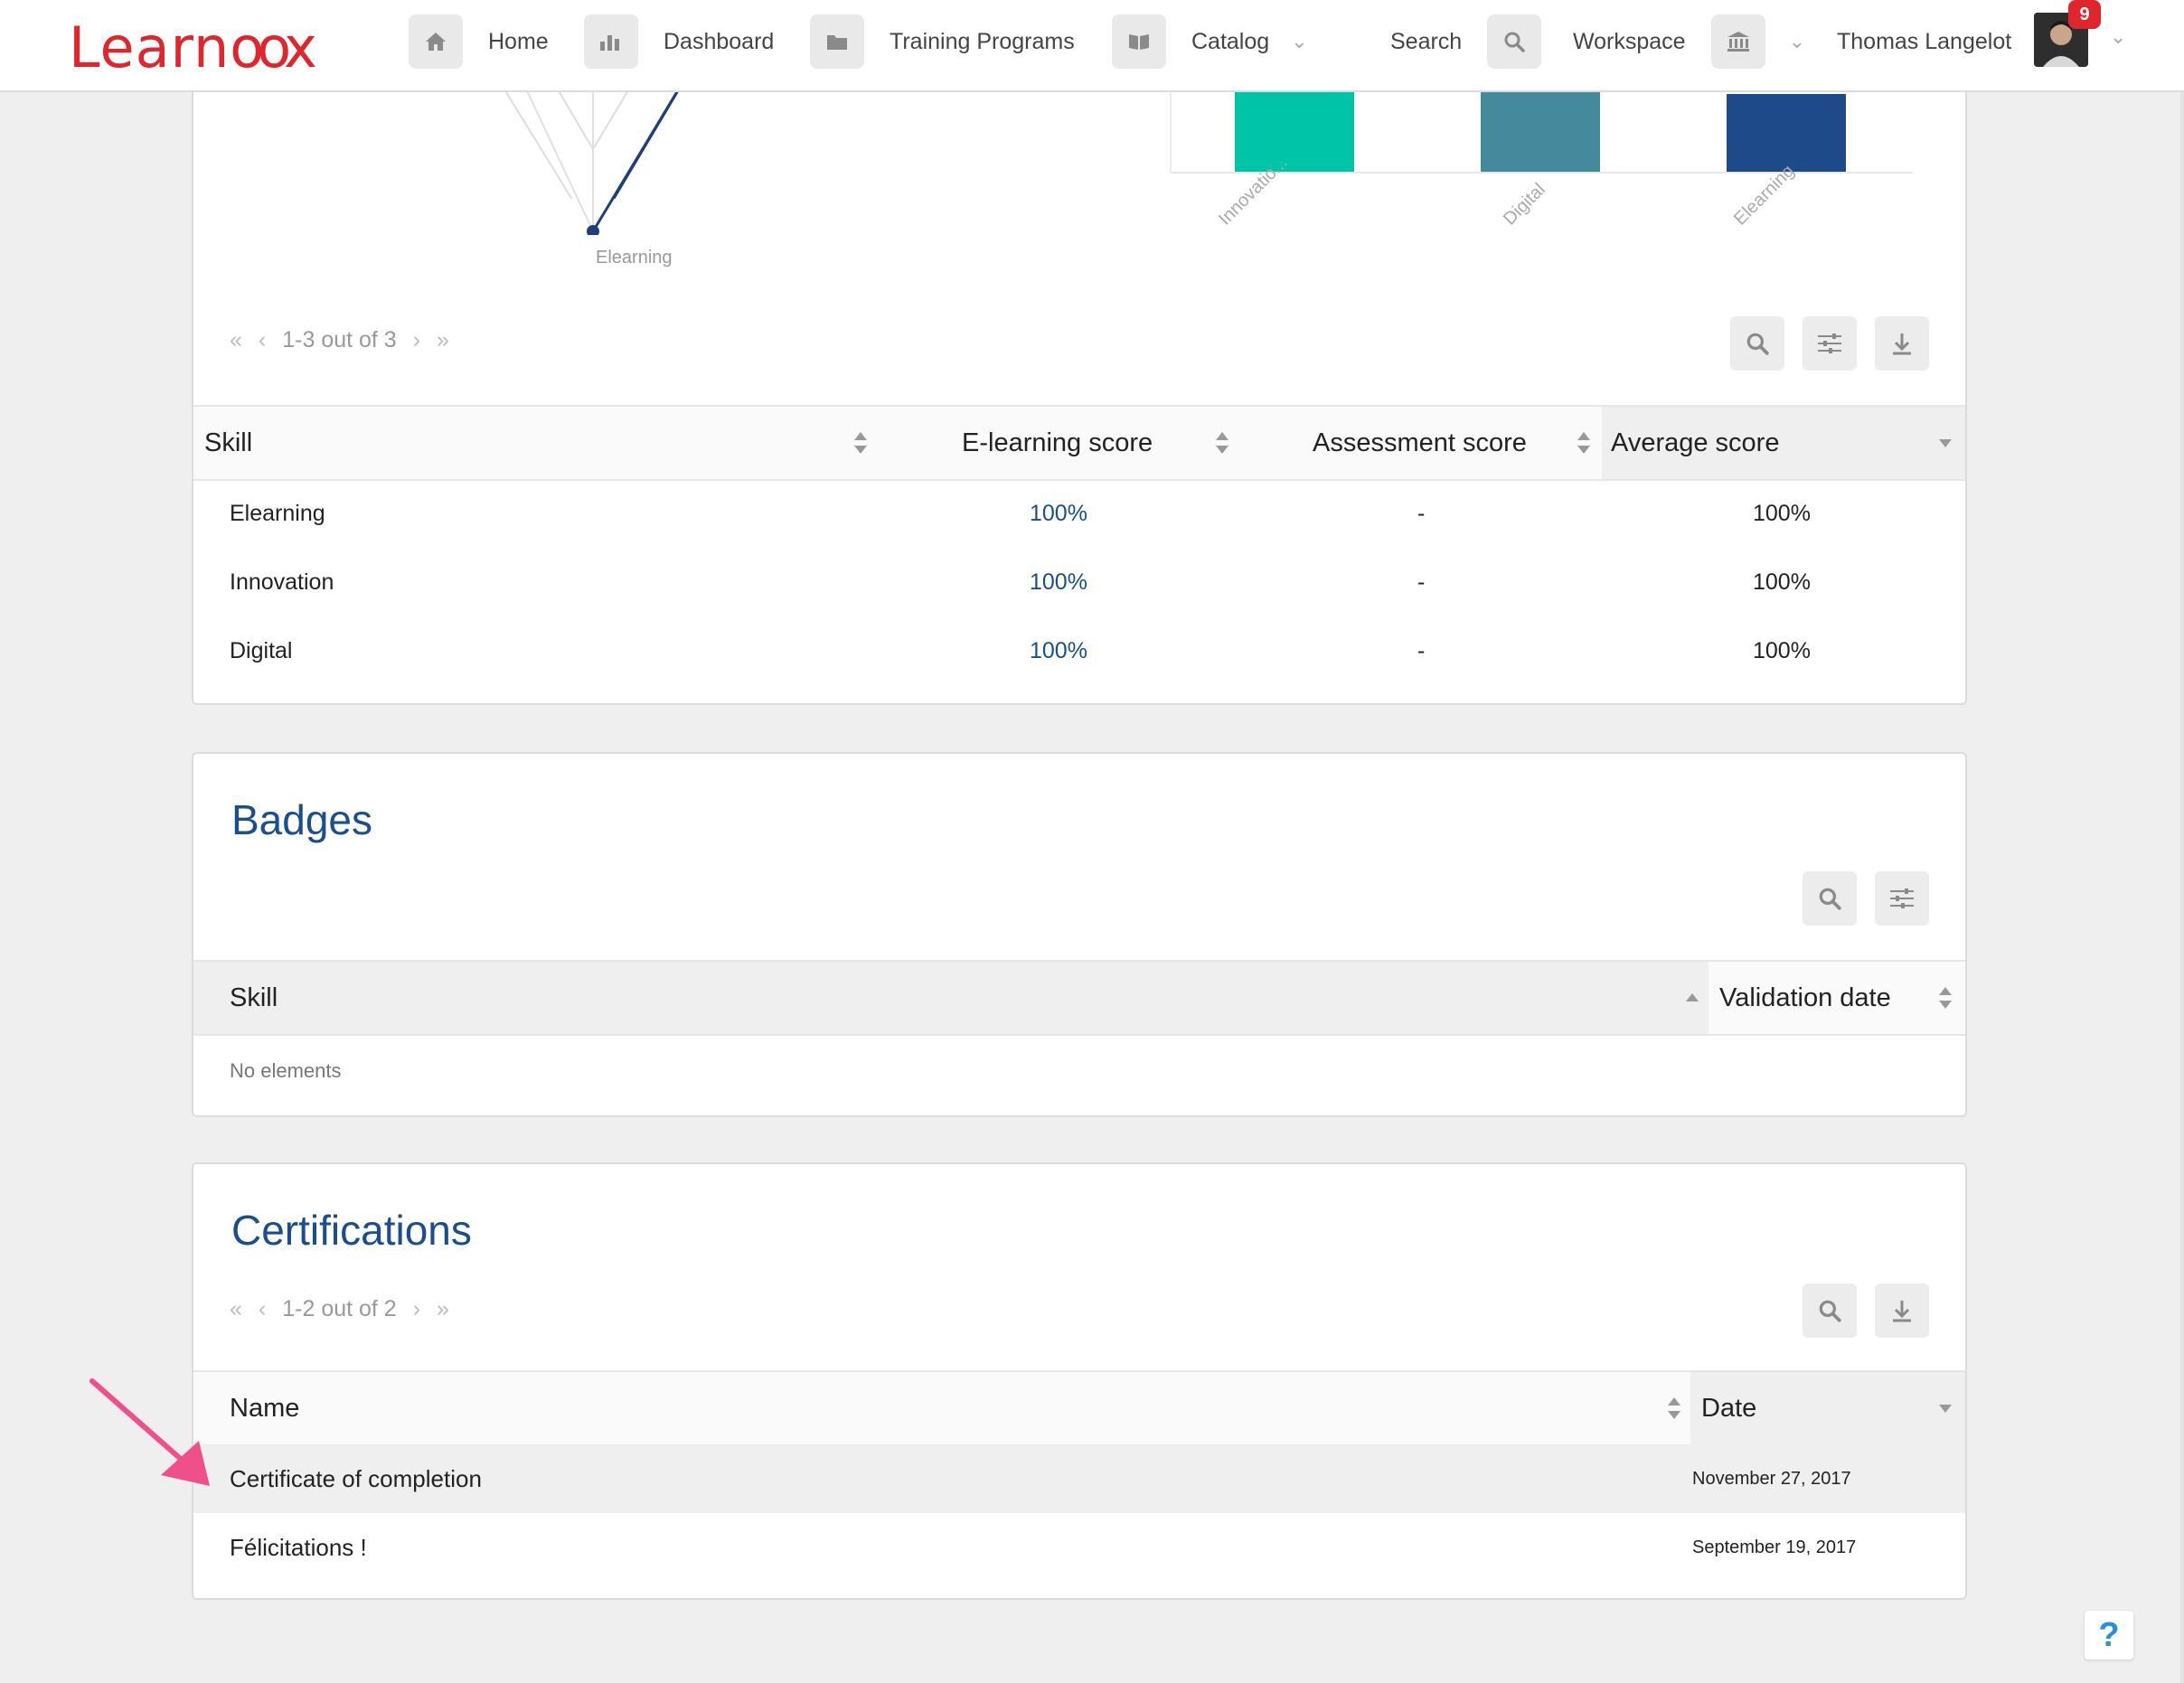 The width and height of the screenshot is (2184, 1683). I want to click on notification-count-badge: 9, so click(2084, 14).